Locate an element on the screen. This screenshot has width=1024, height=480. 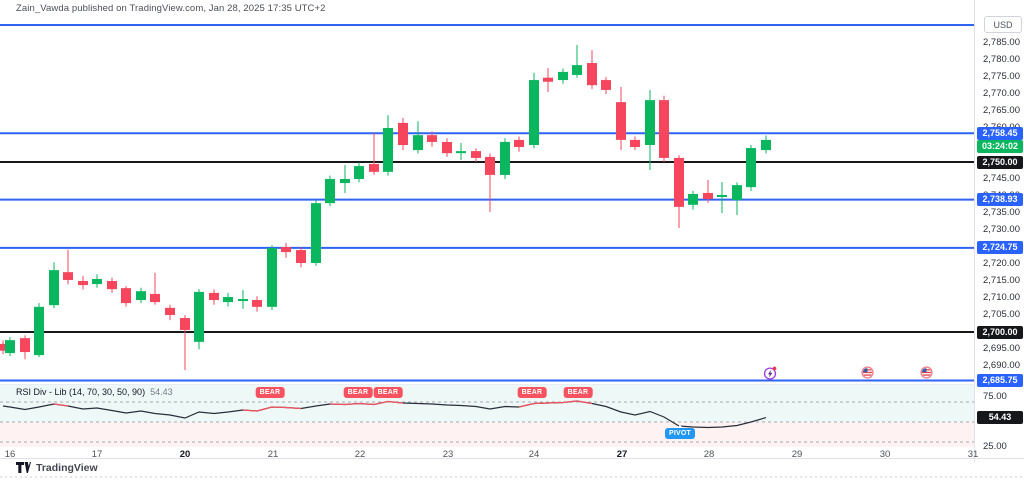
tradingview-icon is located at coordinates (23, 467).